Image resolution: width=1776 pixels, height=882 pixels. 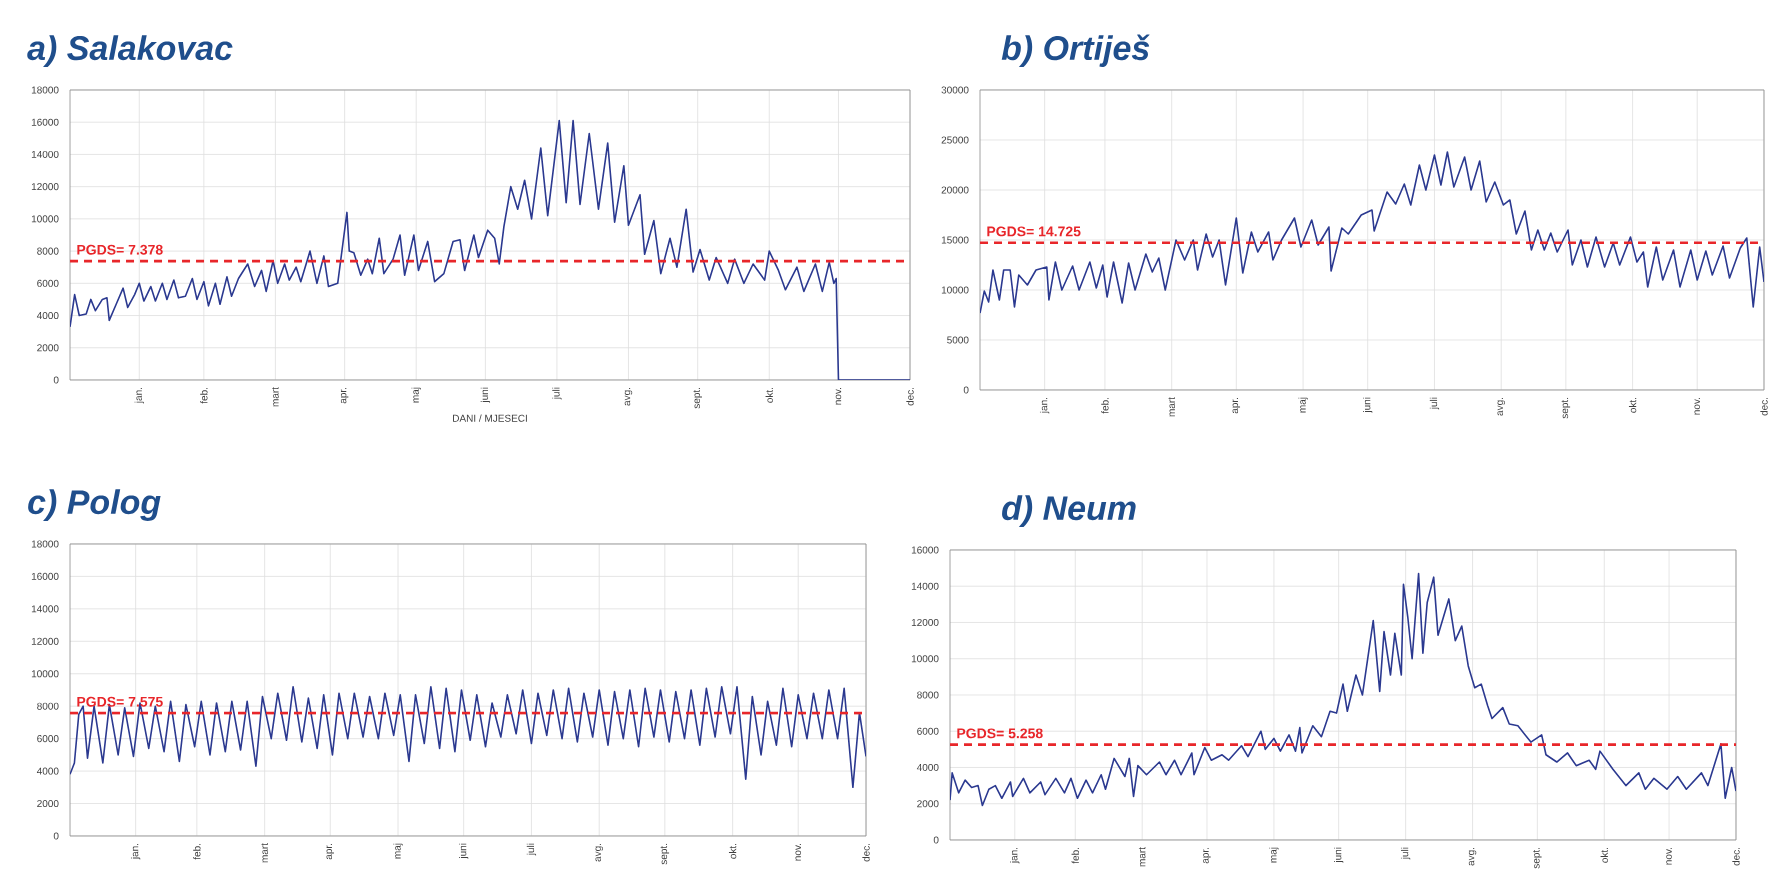 I want to click on chart-title: c) Polog, so click(x=94, y=505).